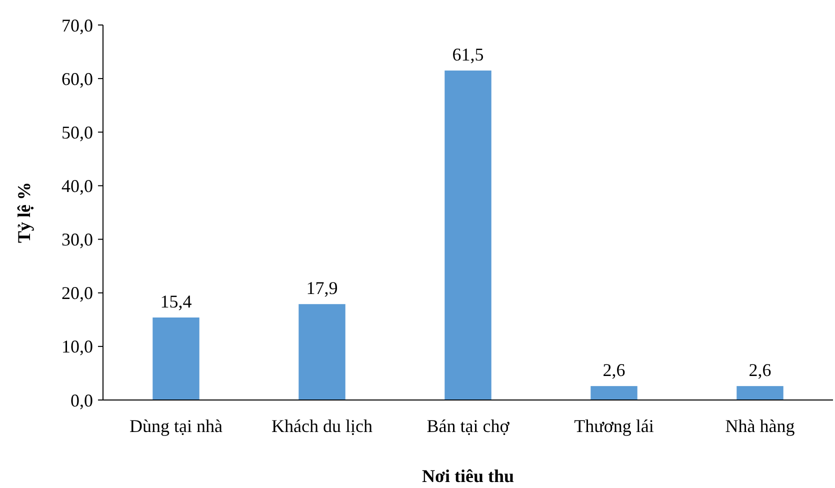 The height and width of the screenshot is (488, 835). Describe the element at coordinates (614, 426) in the screenshot. I see `x-tick-label: Thương lái` at that location.